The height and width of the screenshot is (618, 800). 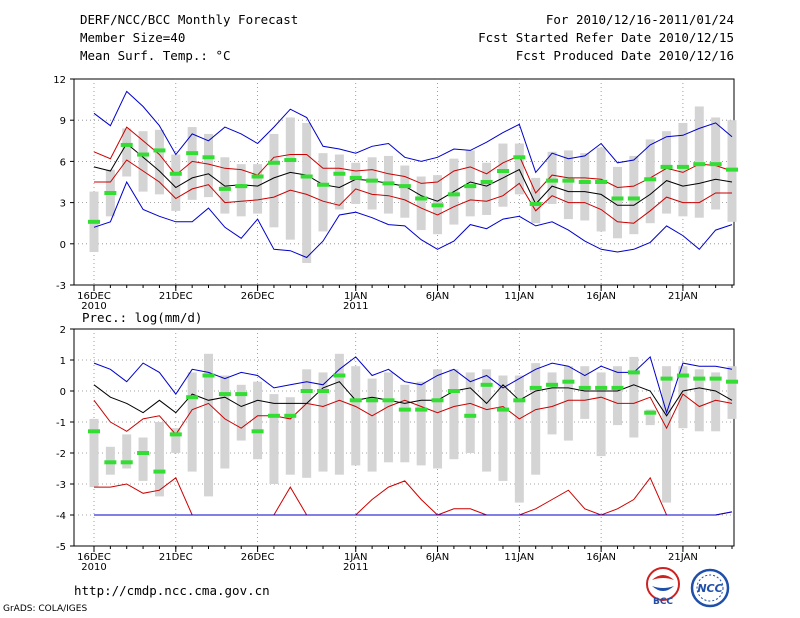 What do you see at coordinates (63, 162) in the screenshot?
I see `y-tick-label: 6` at bounding box center [63, 162].